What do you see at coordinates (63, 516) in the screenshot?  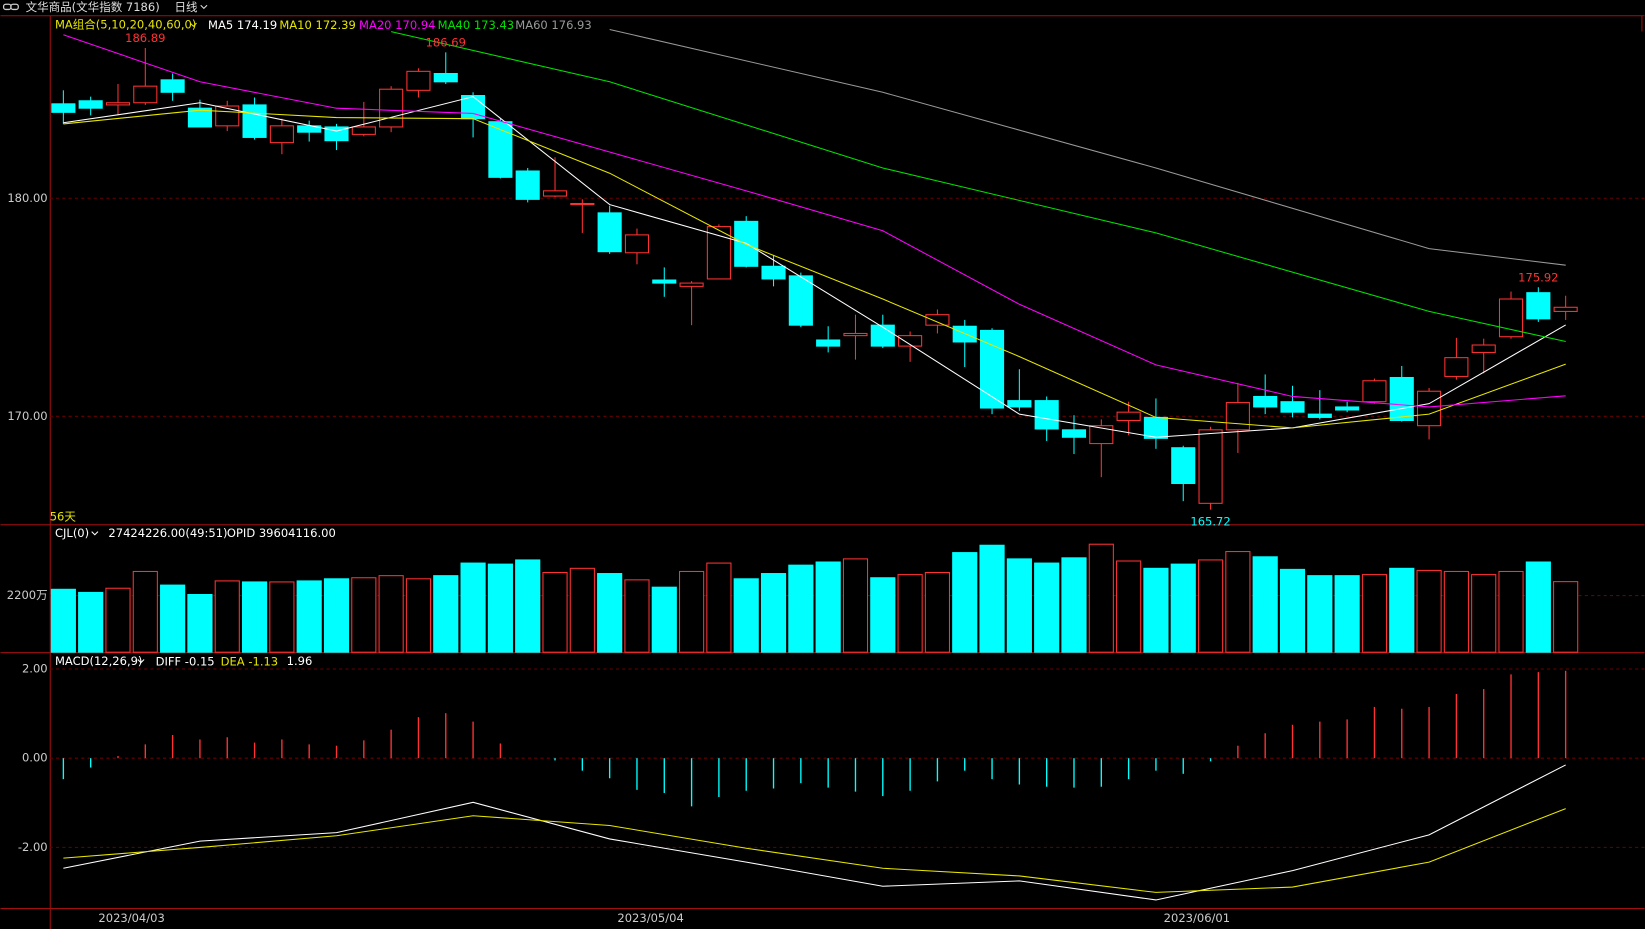 I see `count-label: 56天` at bounding box center [63, 516].